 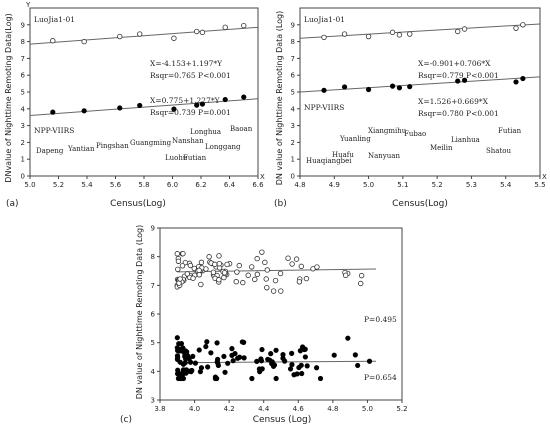 What do you see at coordinates (324, 19) in the screenshot?
I see `panel-b-luojia-name: LuoJia1-01` at bounding box center [324, 19].